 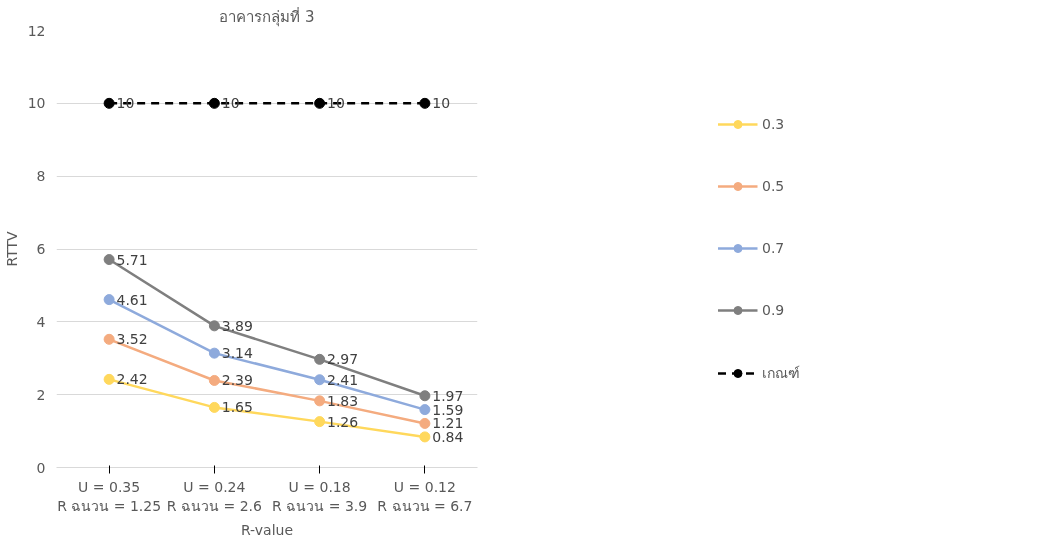 What do you see at coordinates (342, 379) in the screenshot?
I see `data-label: 2.41` at bounding box center [342, 379].